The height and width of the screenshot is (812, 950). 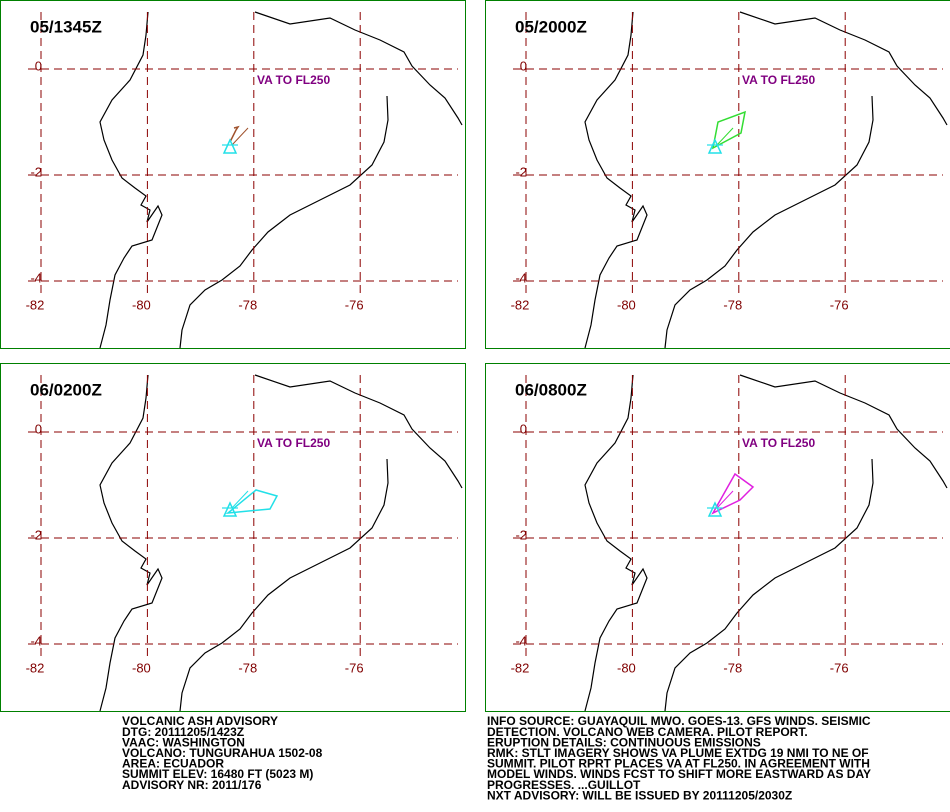 I want to click on valid-time: 06/0800Z, so click(x=551, y=389).